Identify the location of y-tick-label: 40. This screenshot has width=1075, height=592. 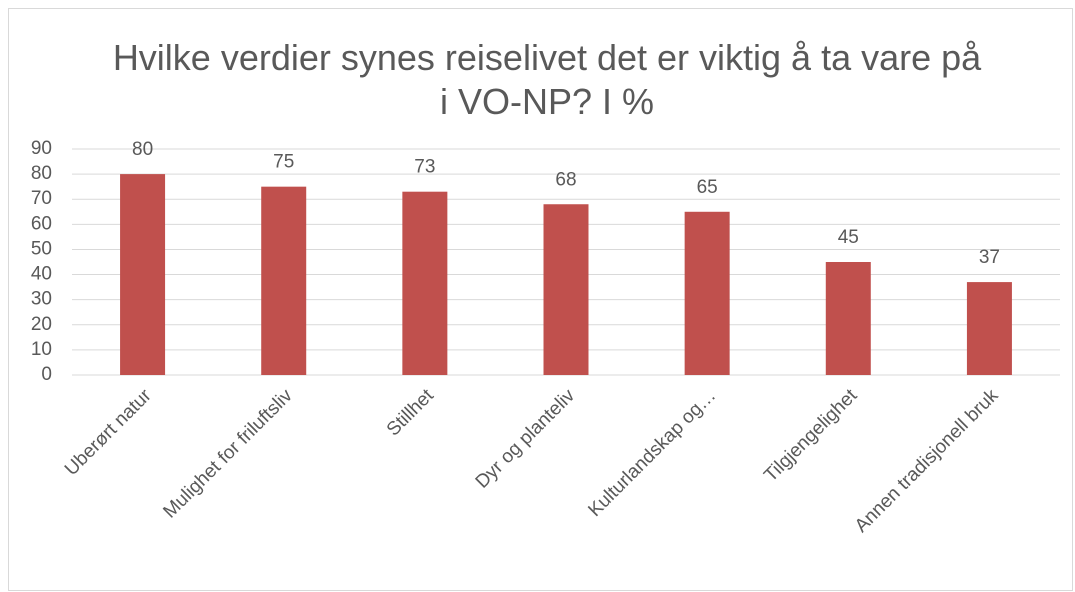
(41, 274).